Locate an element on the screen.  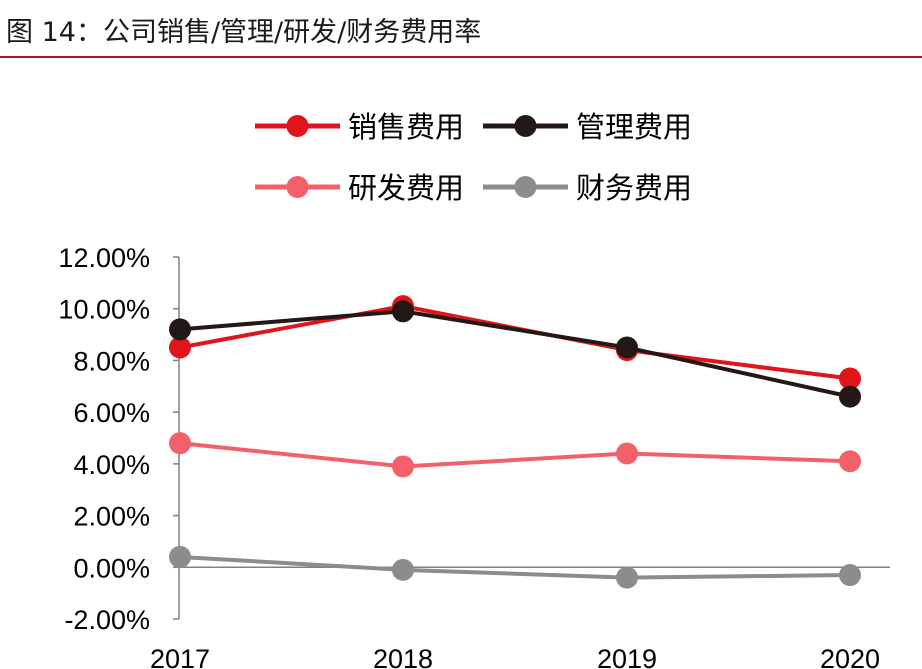
legend-label: 销售费用 is located at coordinates (406, 127).